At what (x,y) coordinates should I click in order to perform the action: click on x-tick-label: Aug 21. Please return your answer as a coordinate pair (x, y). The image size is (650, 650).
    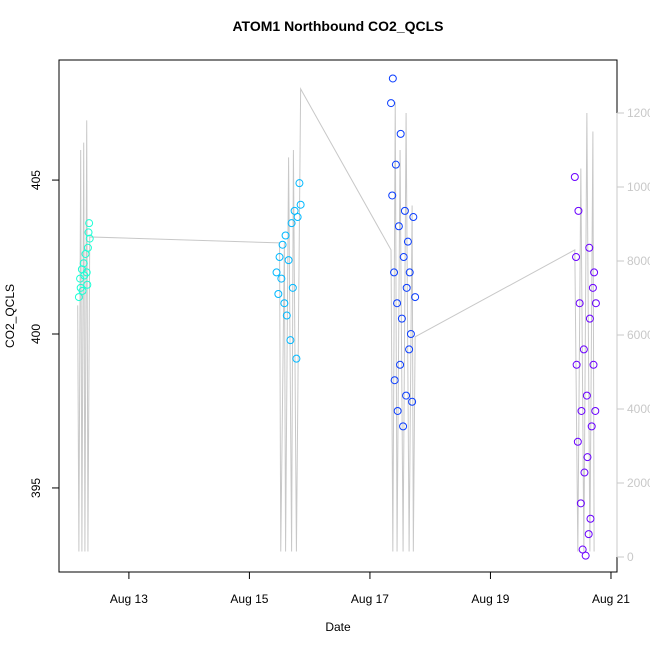
    Looking at the image, I should click on (611, 599).